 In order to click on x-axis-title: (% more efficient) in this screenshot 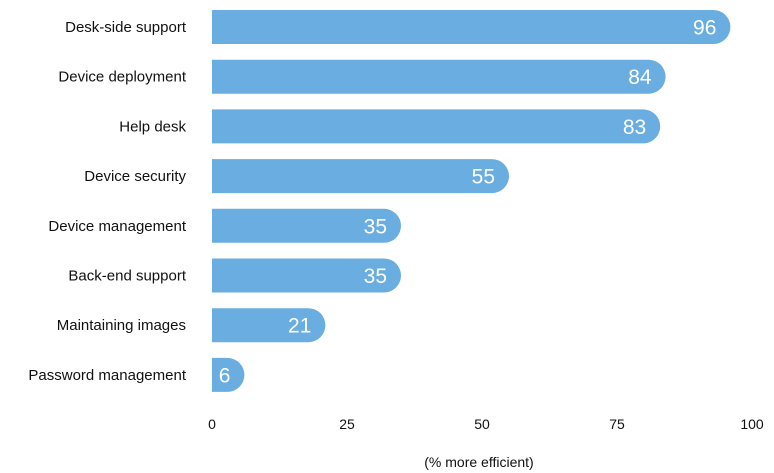, I will do `click(478, 462)`.